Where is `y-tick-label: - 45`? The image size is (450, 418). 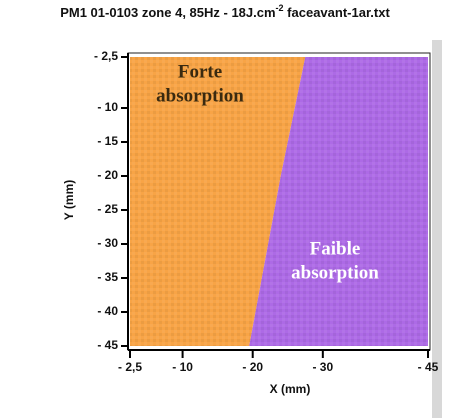 y-tick-label: - 45 is located at coordinates (107, 345).